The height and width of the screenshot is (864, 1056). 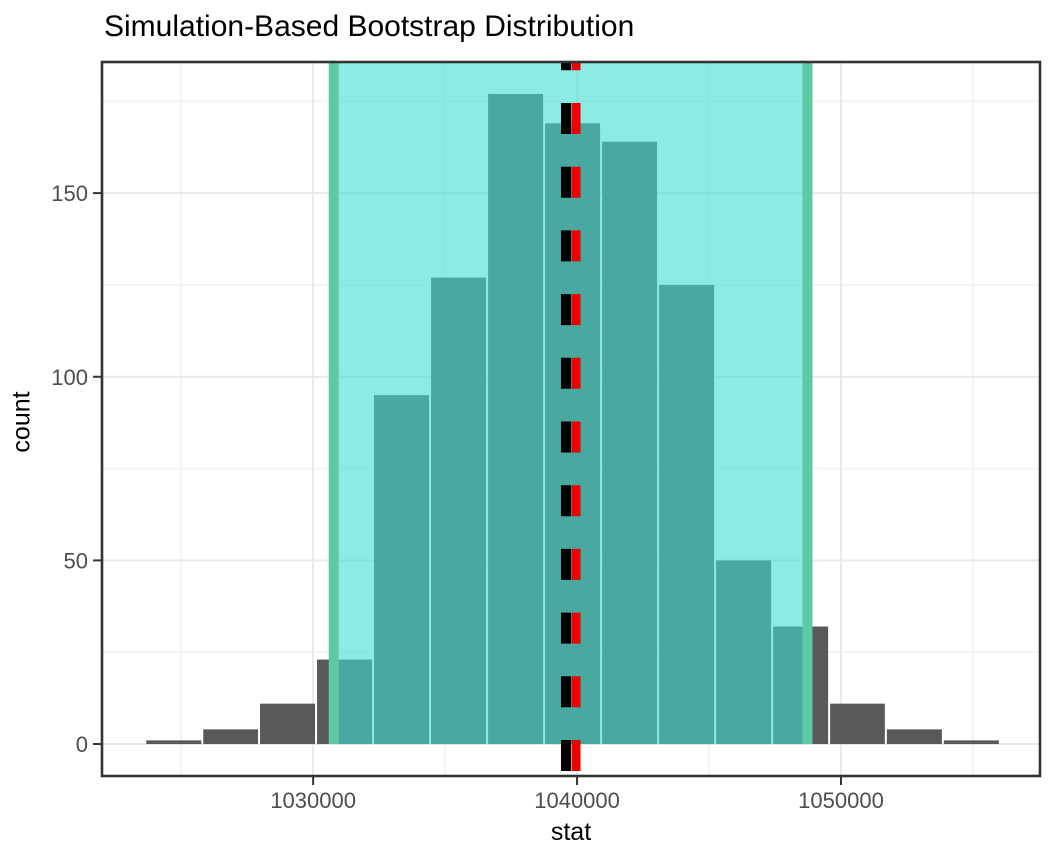 I want to click on y-tick-label: 100, so click(x=69, y=377).